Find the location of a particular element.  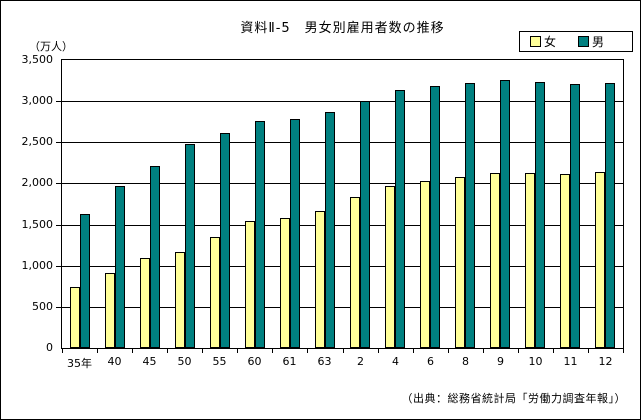

legend-swatch-female is located at coordinates (535, 41).